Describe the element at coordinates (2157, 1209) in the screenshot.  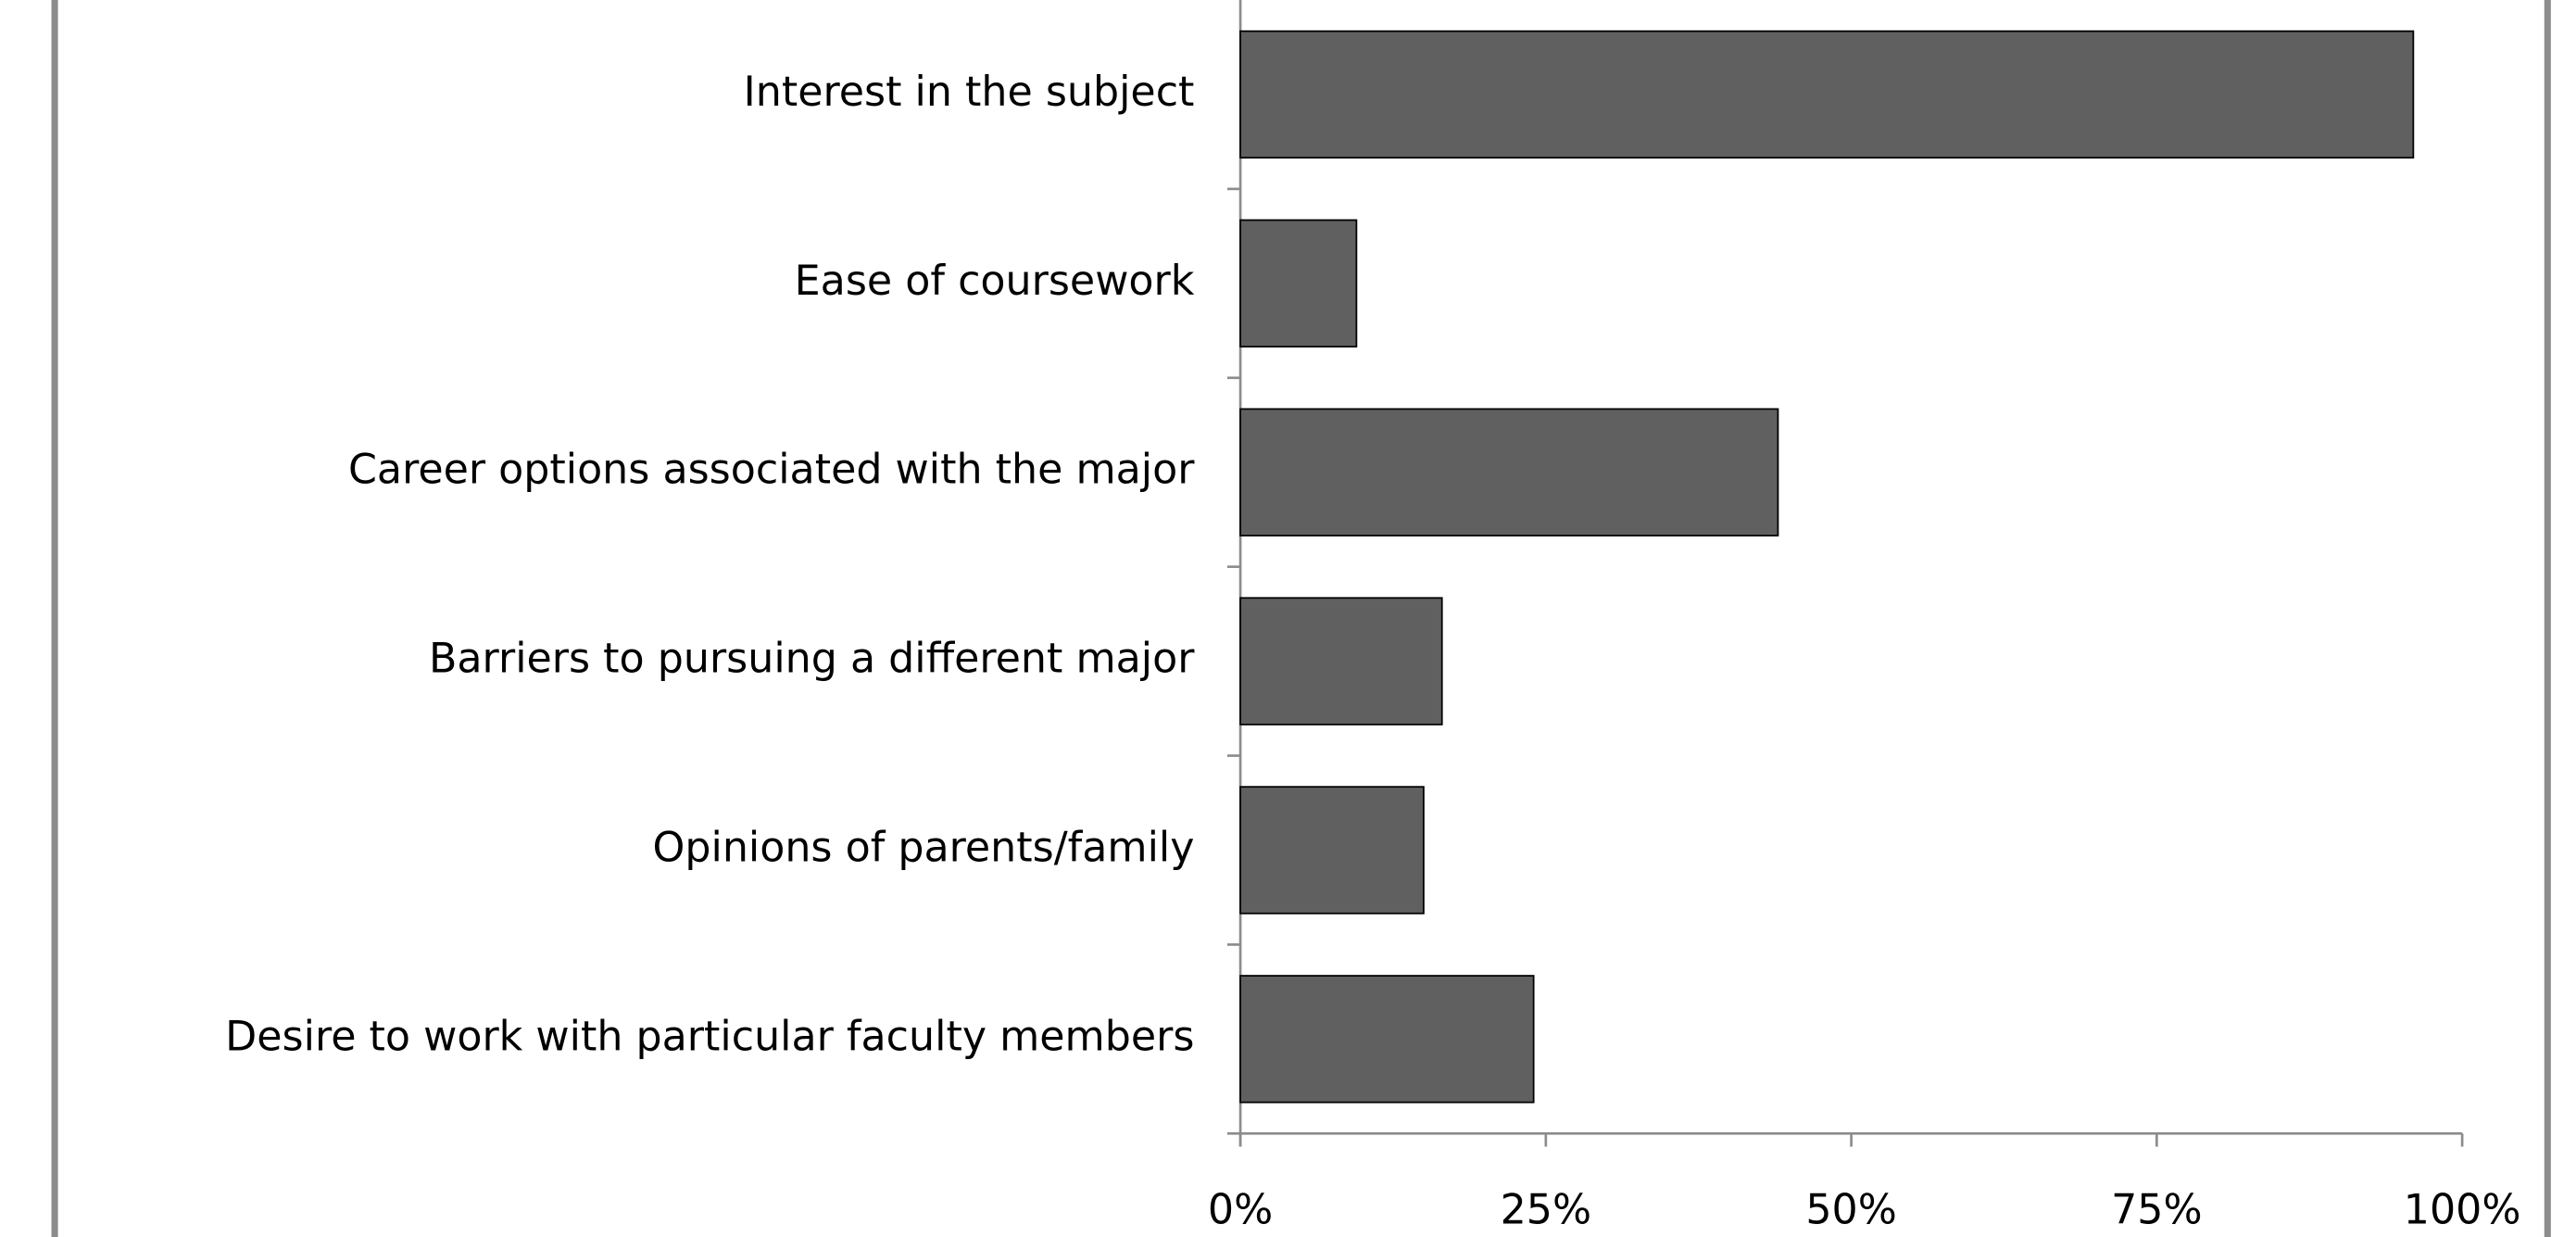
I see `x-tick-label: 75%` at that location.